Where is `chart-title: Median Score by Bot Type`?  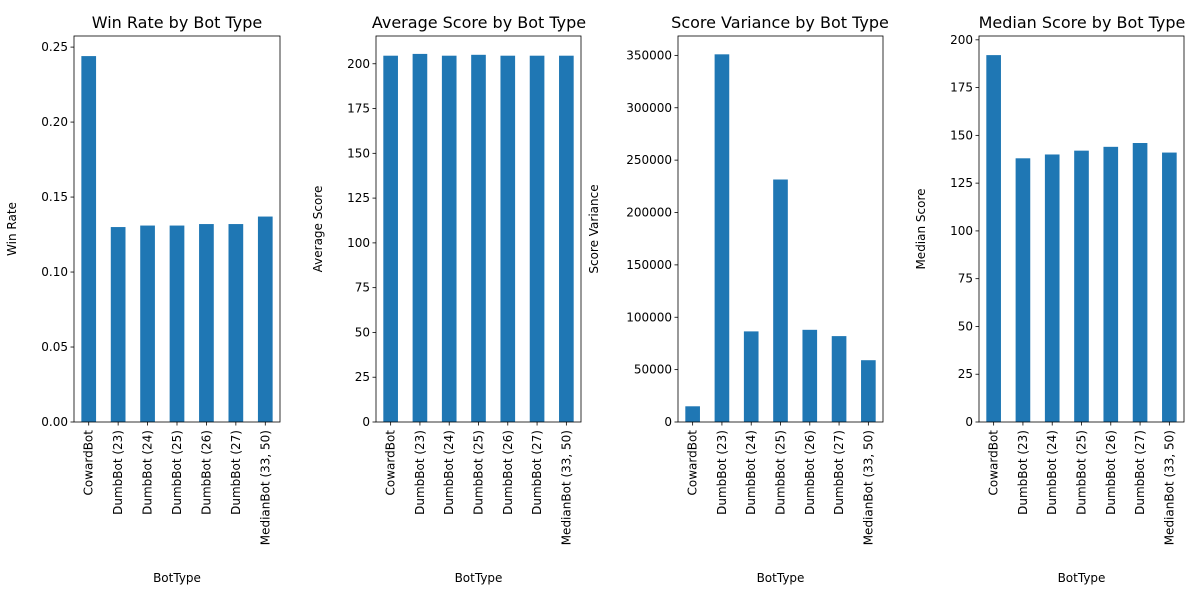
chart-title: Median Score by Bot Type is located at coordinates (1082, 22).